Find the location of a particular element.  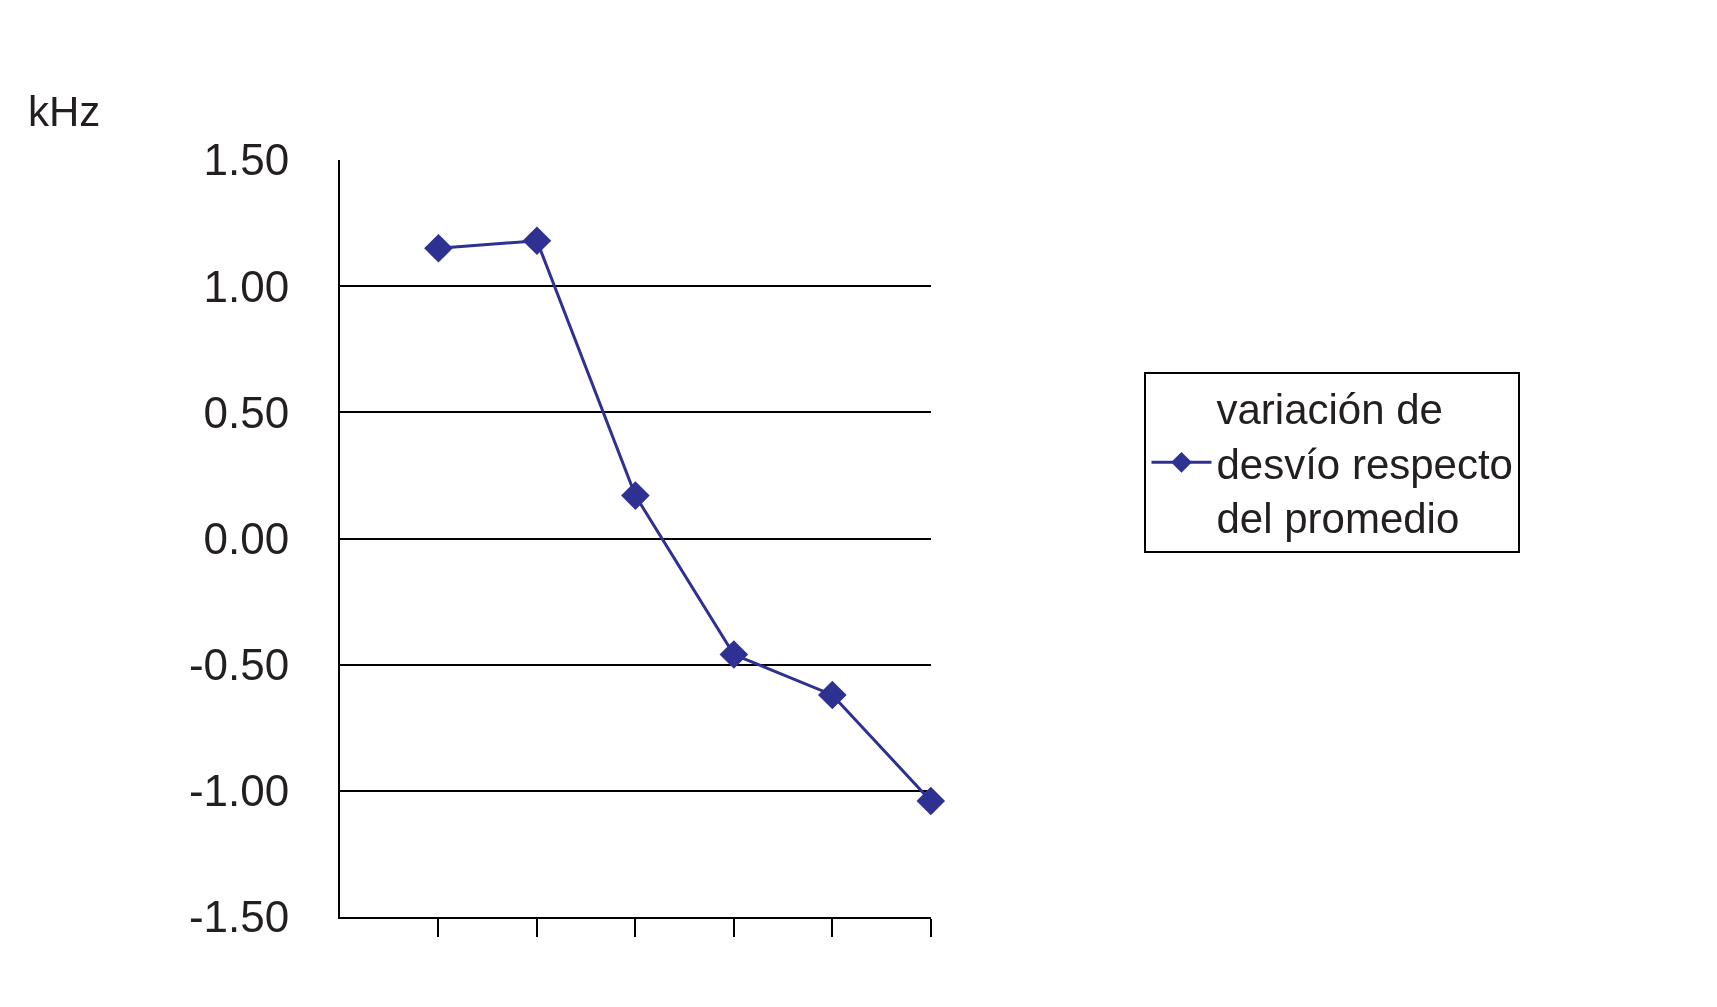

y-tick-label: -0.50 is located at coordinates (239, 665).